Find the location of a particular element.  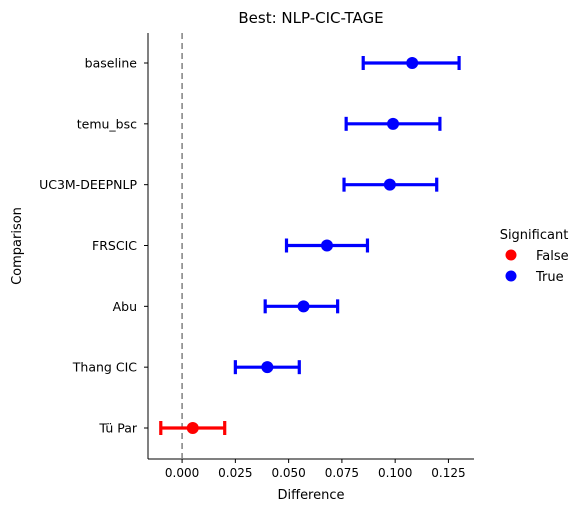

y-axis-label: Comparison is located at coordinates (17, 246).